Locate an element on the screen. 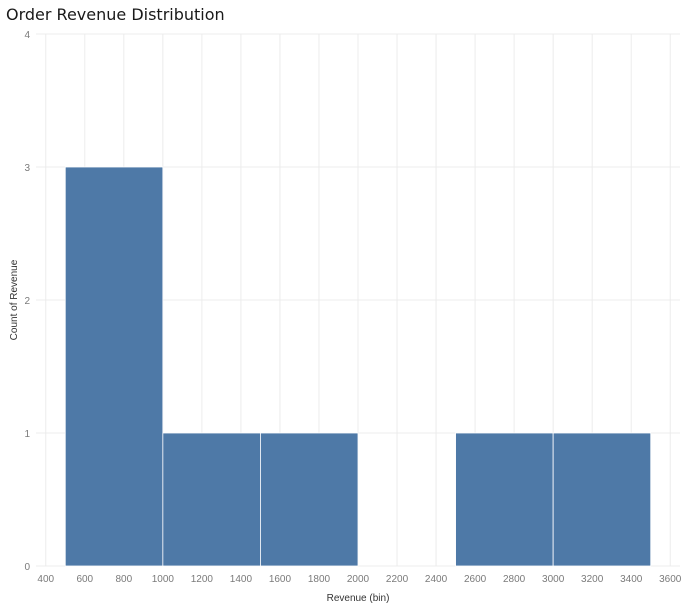 This screenshot has height=614, width=684. y-tick-label: 3 is located at coordinates (27, 168).